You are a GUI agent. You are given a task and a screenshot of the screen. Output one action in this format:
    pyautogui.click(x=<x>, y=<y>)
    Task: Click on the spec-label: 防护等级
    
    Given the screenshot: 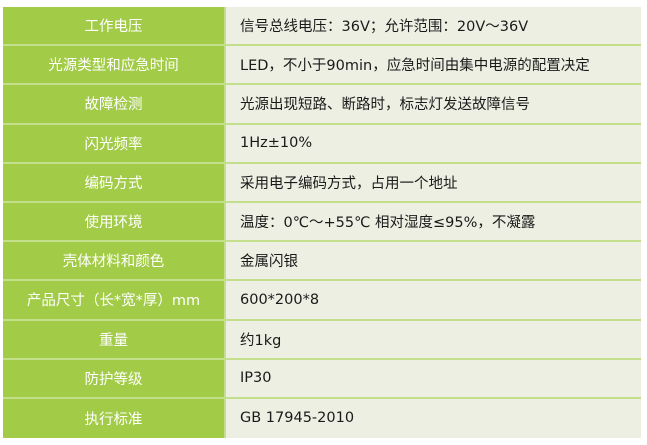 What is the action you would take?
    pyautogui.click(x=114, y=378)
    